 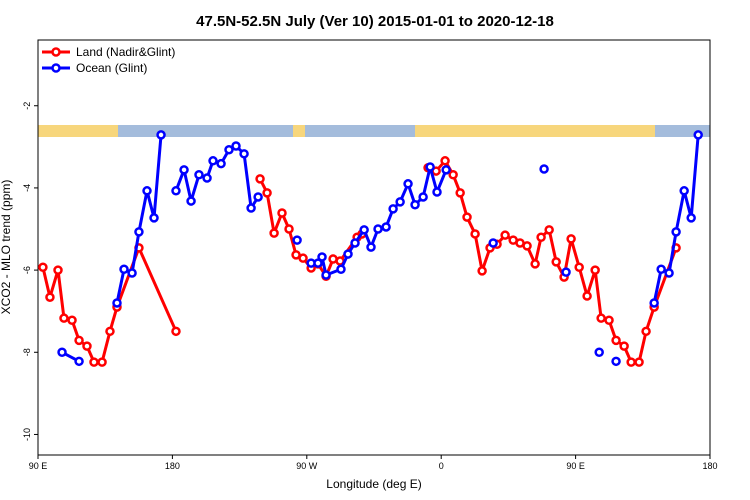 I want to click on x-tick-label: 0, so click(x=441, y=466).